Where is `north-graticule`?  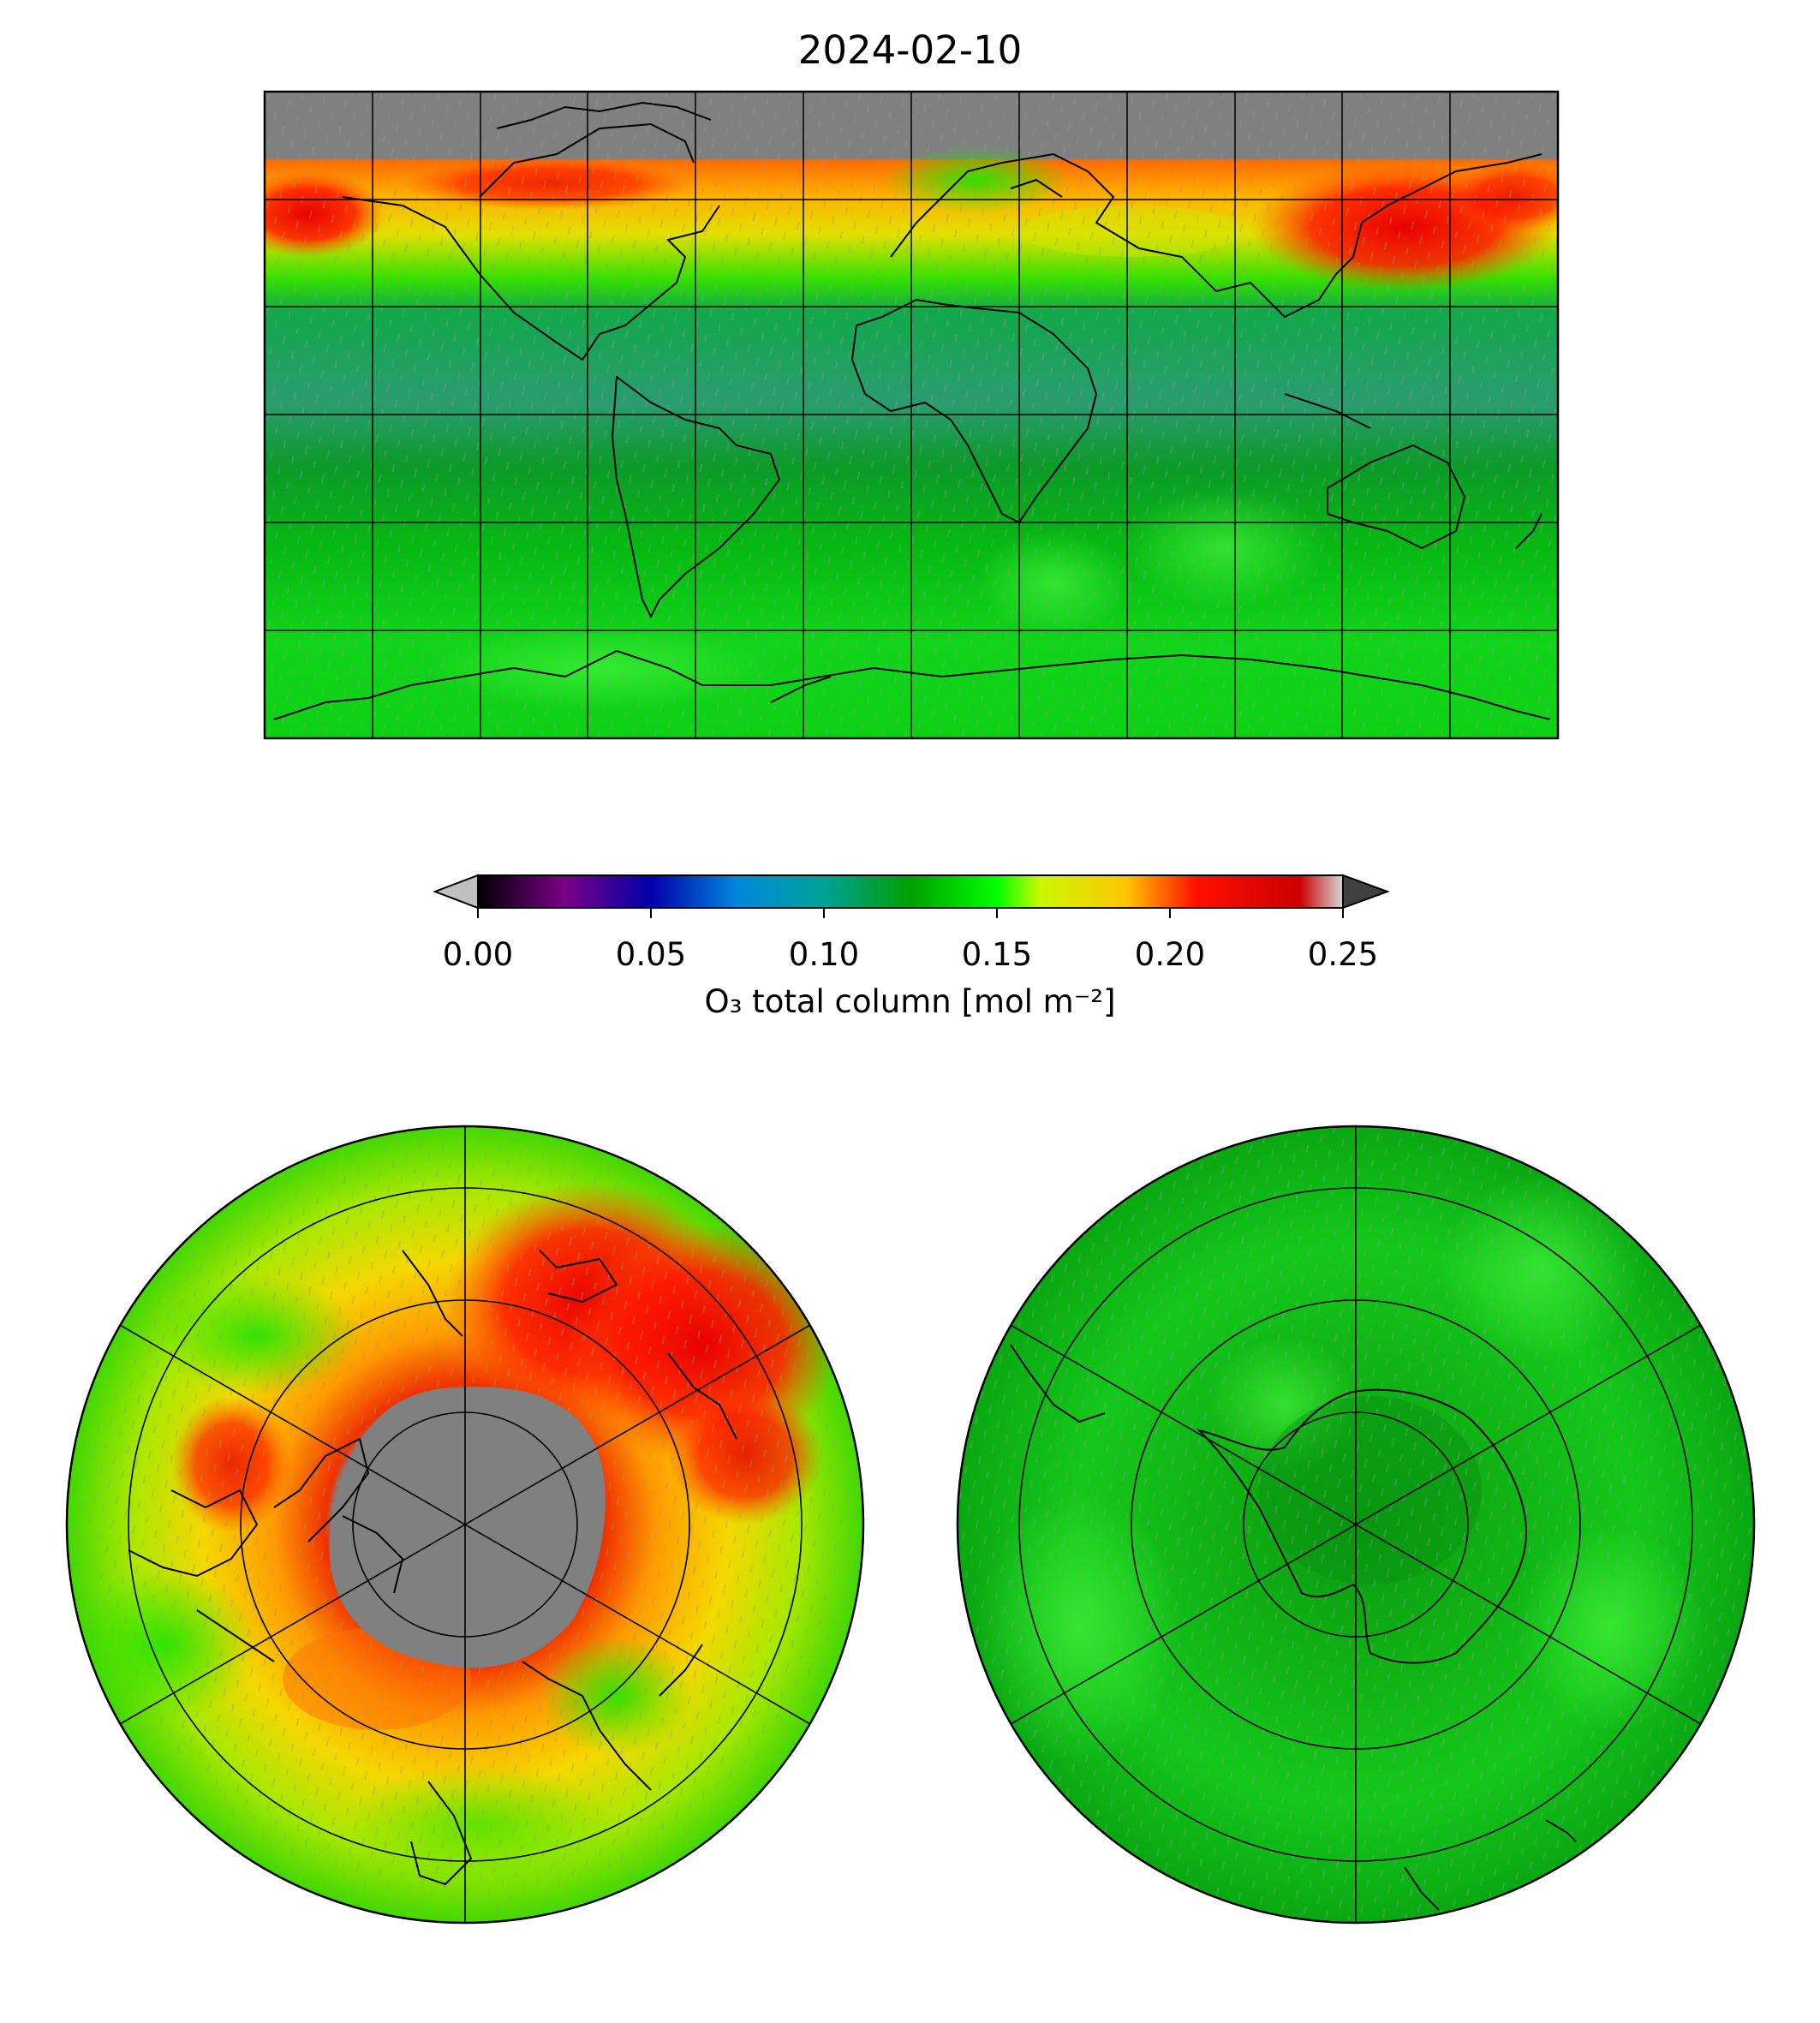
north-graticule is located at coordinates (465, 1524).